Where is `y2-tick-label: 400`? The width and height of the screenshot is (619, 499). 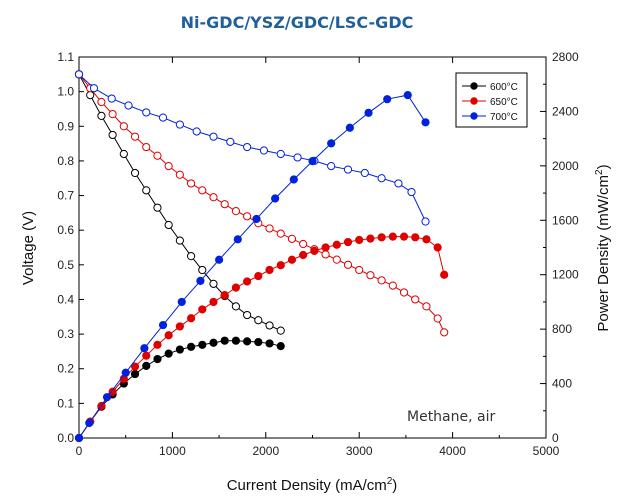 y2-tick-label: 400 is located at coordinates (562, 384).